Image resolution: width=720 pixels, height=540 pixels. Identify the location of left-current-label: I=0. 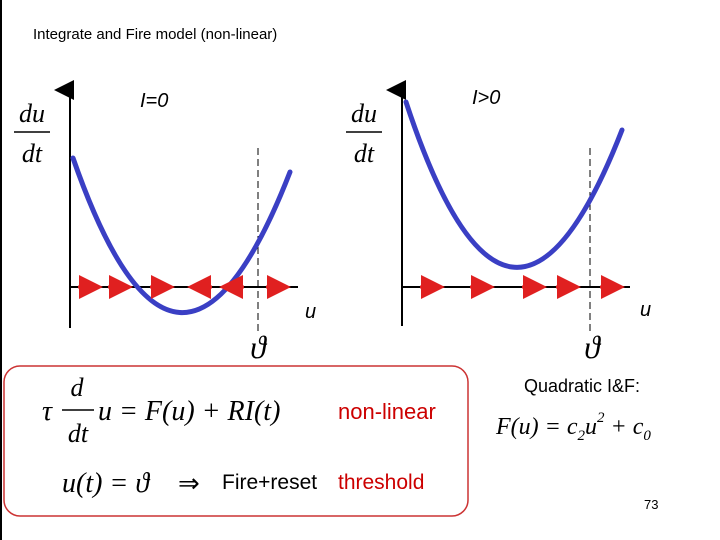
(154, 101).